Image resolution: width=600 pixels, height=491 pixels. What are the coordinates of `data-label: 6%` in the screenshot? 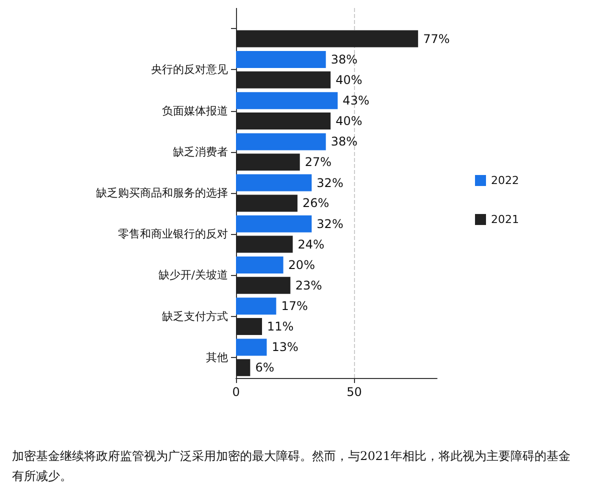 It's located at (264, 367).